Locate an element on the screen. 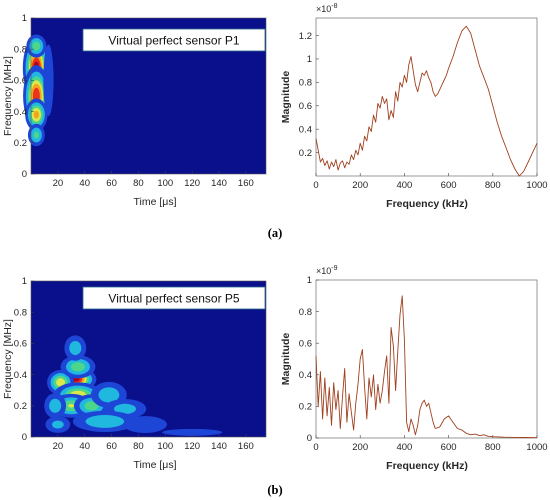 The width and height of the screenshot is (550, 500). heatmap-a-xlabel: Time [μs] is located at coordinates (155, 202).